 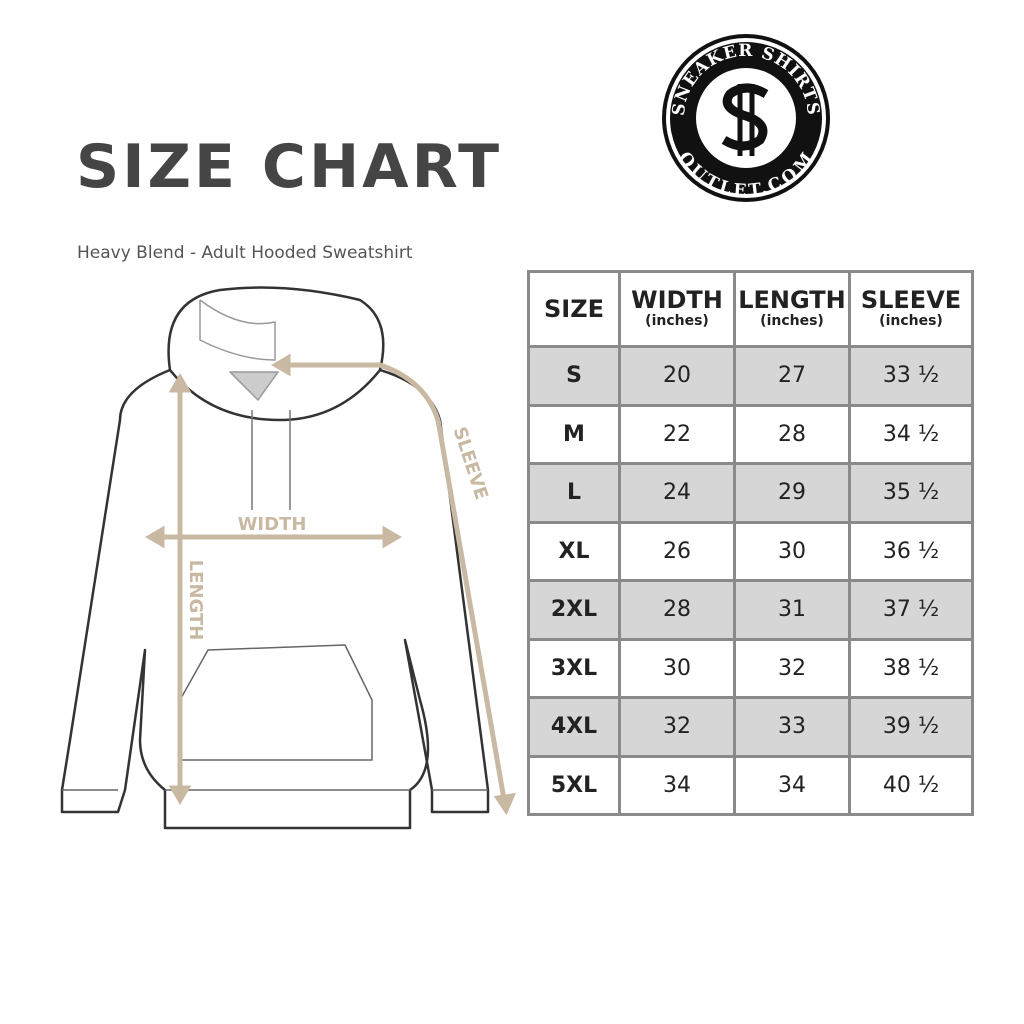 I want to click on length-cell: 29, so click(x=792, y=493).